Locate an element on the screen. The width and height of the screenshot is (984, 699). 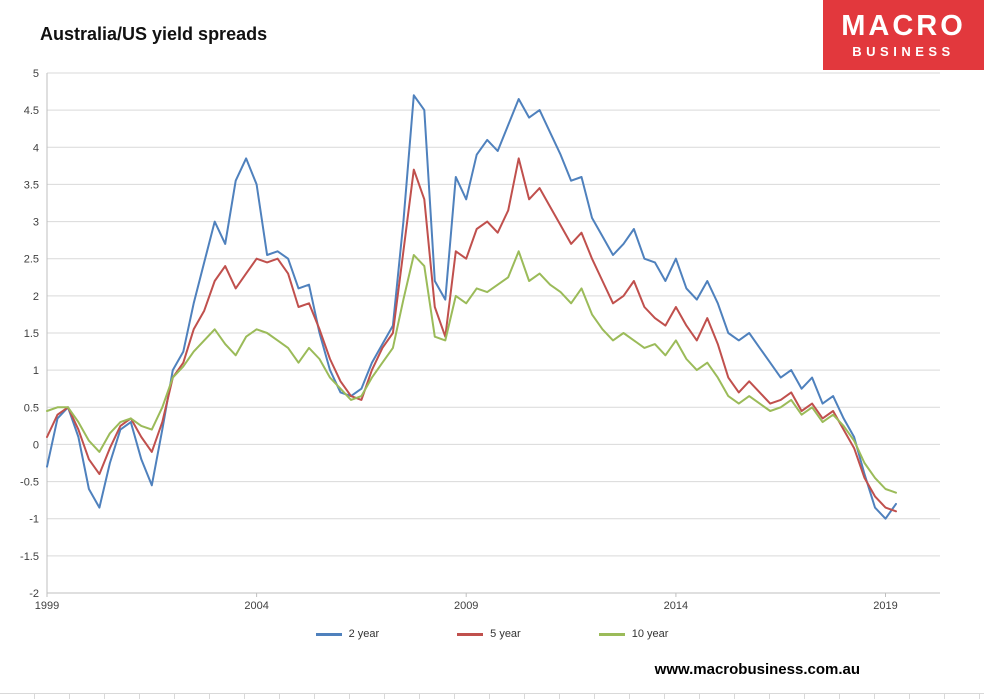
legend-item-2-year: 2 year is located at coordinates (347, 634).